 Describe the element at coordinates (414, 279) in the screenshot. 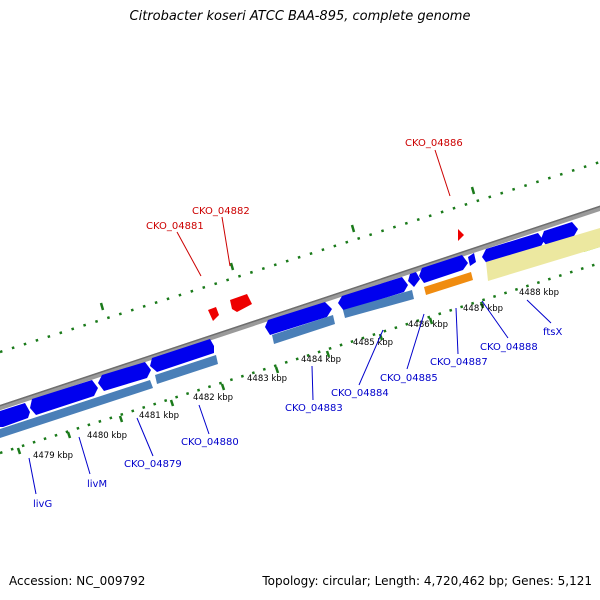

I see `gene-CKO_04885-feature` at that location.